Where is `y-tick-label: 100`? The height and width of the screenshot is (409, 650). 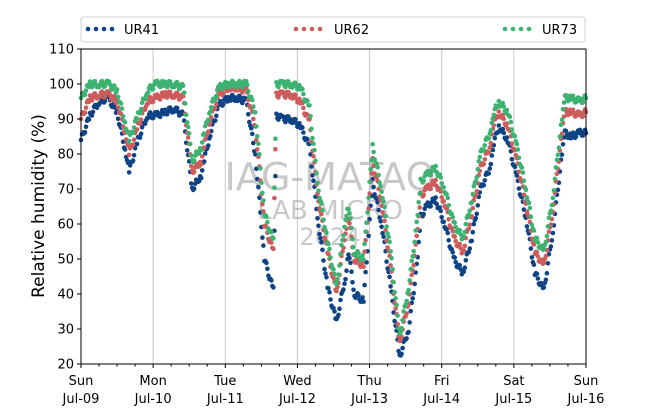
y-tick-label: 100 is located at coordinates (61, 85).